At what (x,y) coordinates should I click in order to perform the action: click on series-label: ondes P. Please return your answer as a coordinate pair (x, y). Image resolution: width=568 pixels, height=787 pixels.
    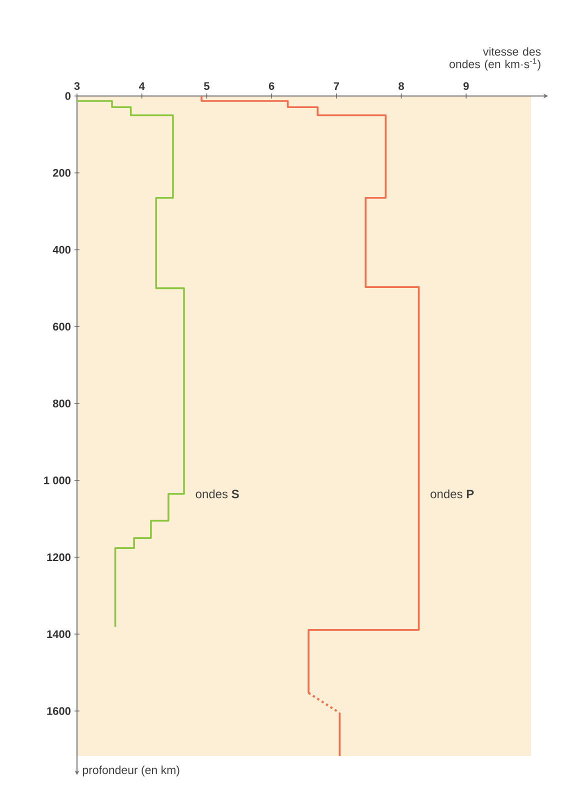
    Looking at the image, I should click on (452, 493).